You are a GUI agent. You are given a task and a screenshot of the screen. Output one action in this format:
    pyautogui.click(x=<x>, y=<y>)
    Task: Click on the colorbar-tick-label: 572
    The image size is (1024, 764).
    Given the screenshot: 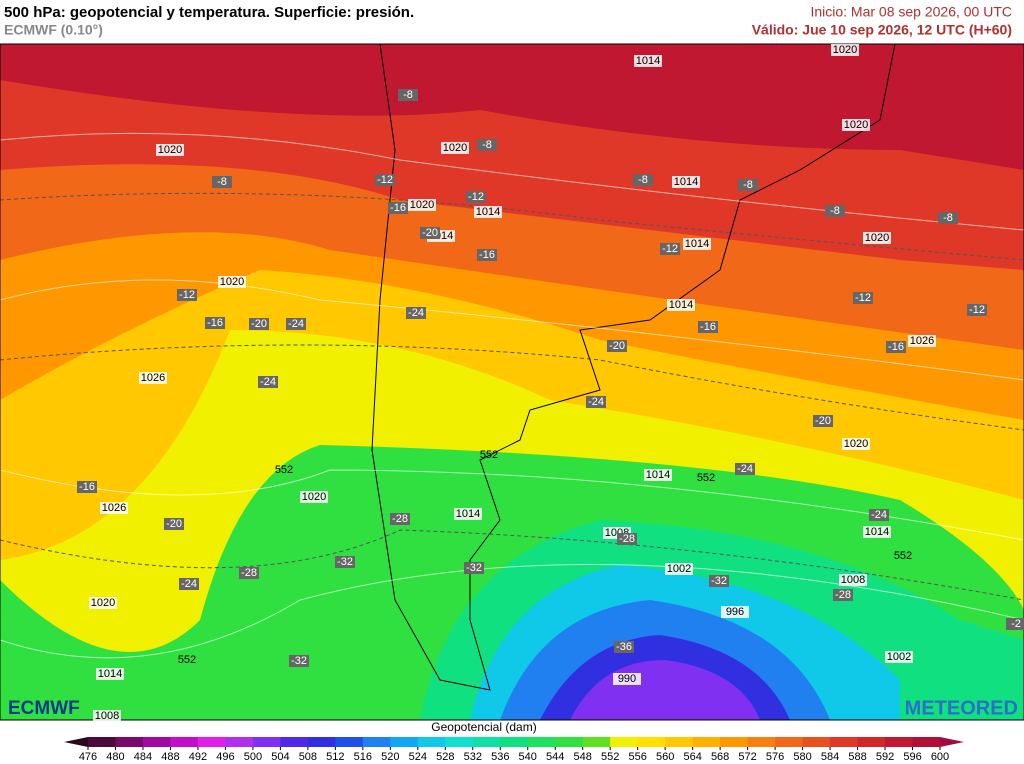 What is the action you would take?
    pyautogui.click(x=747, y=757)
    